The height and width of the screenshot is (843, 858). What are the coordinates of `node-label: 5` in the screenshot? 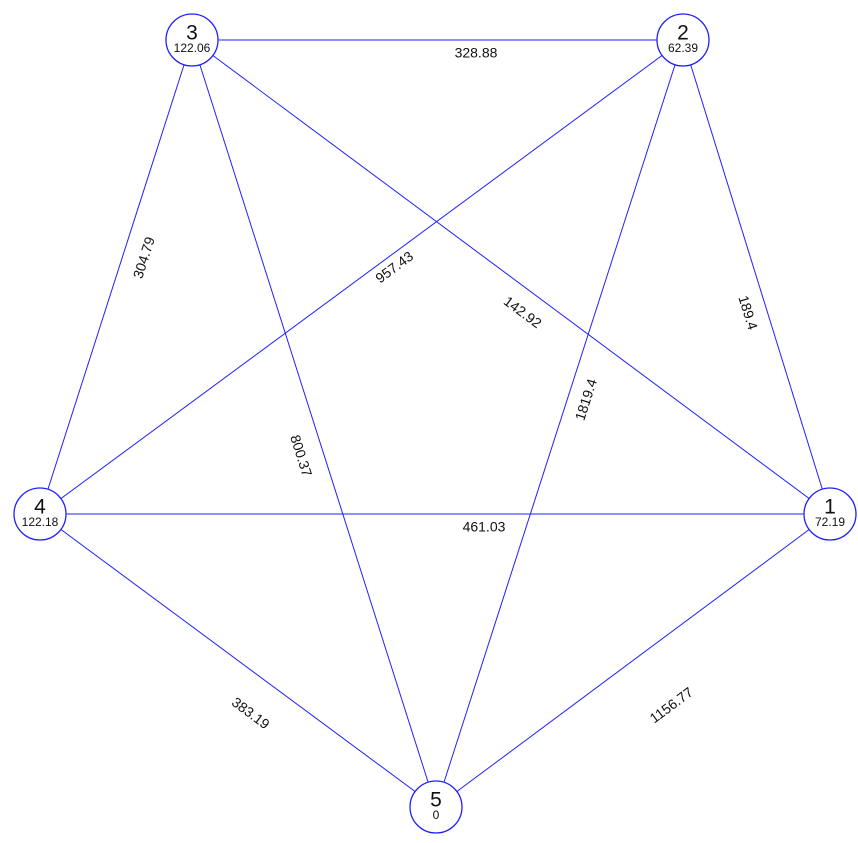 It's located at (436, 800).